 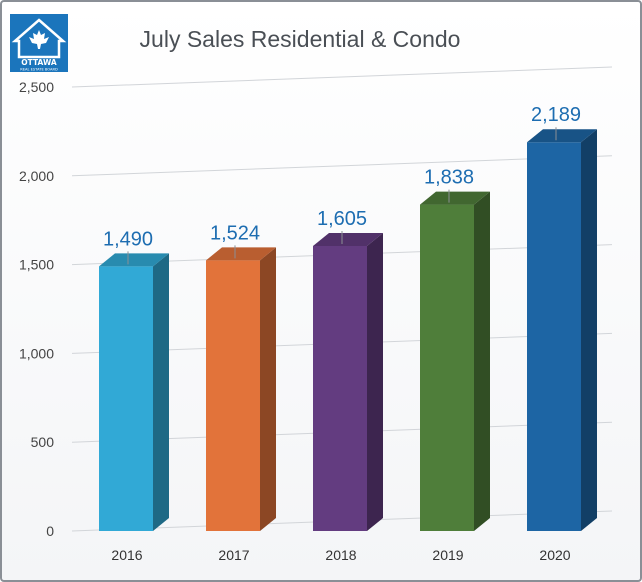 What do you see at coordinates (43, 442) in the screenshot?
I see `y-tick-label: 500` at bounding box center [43, 442].